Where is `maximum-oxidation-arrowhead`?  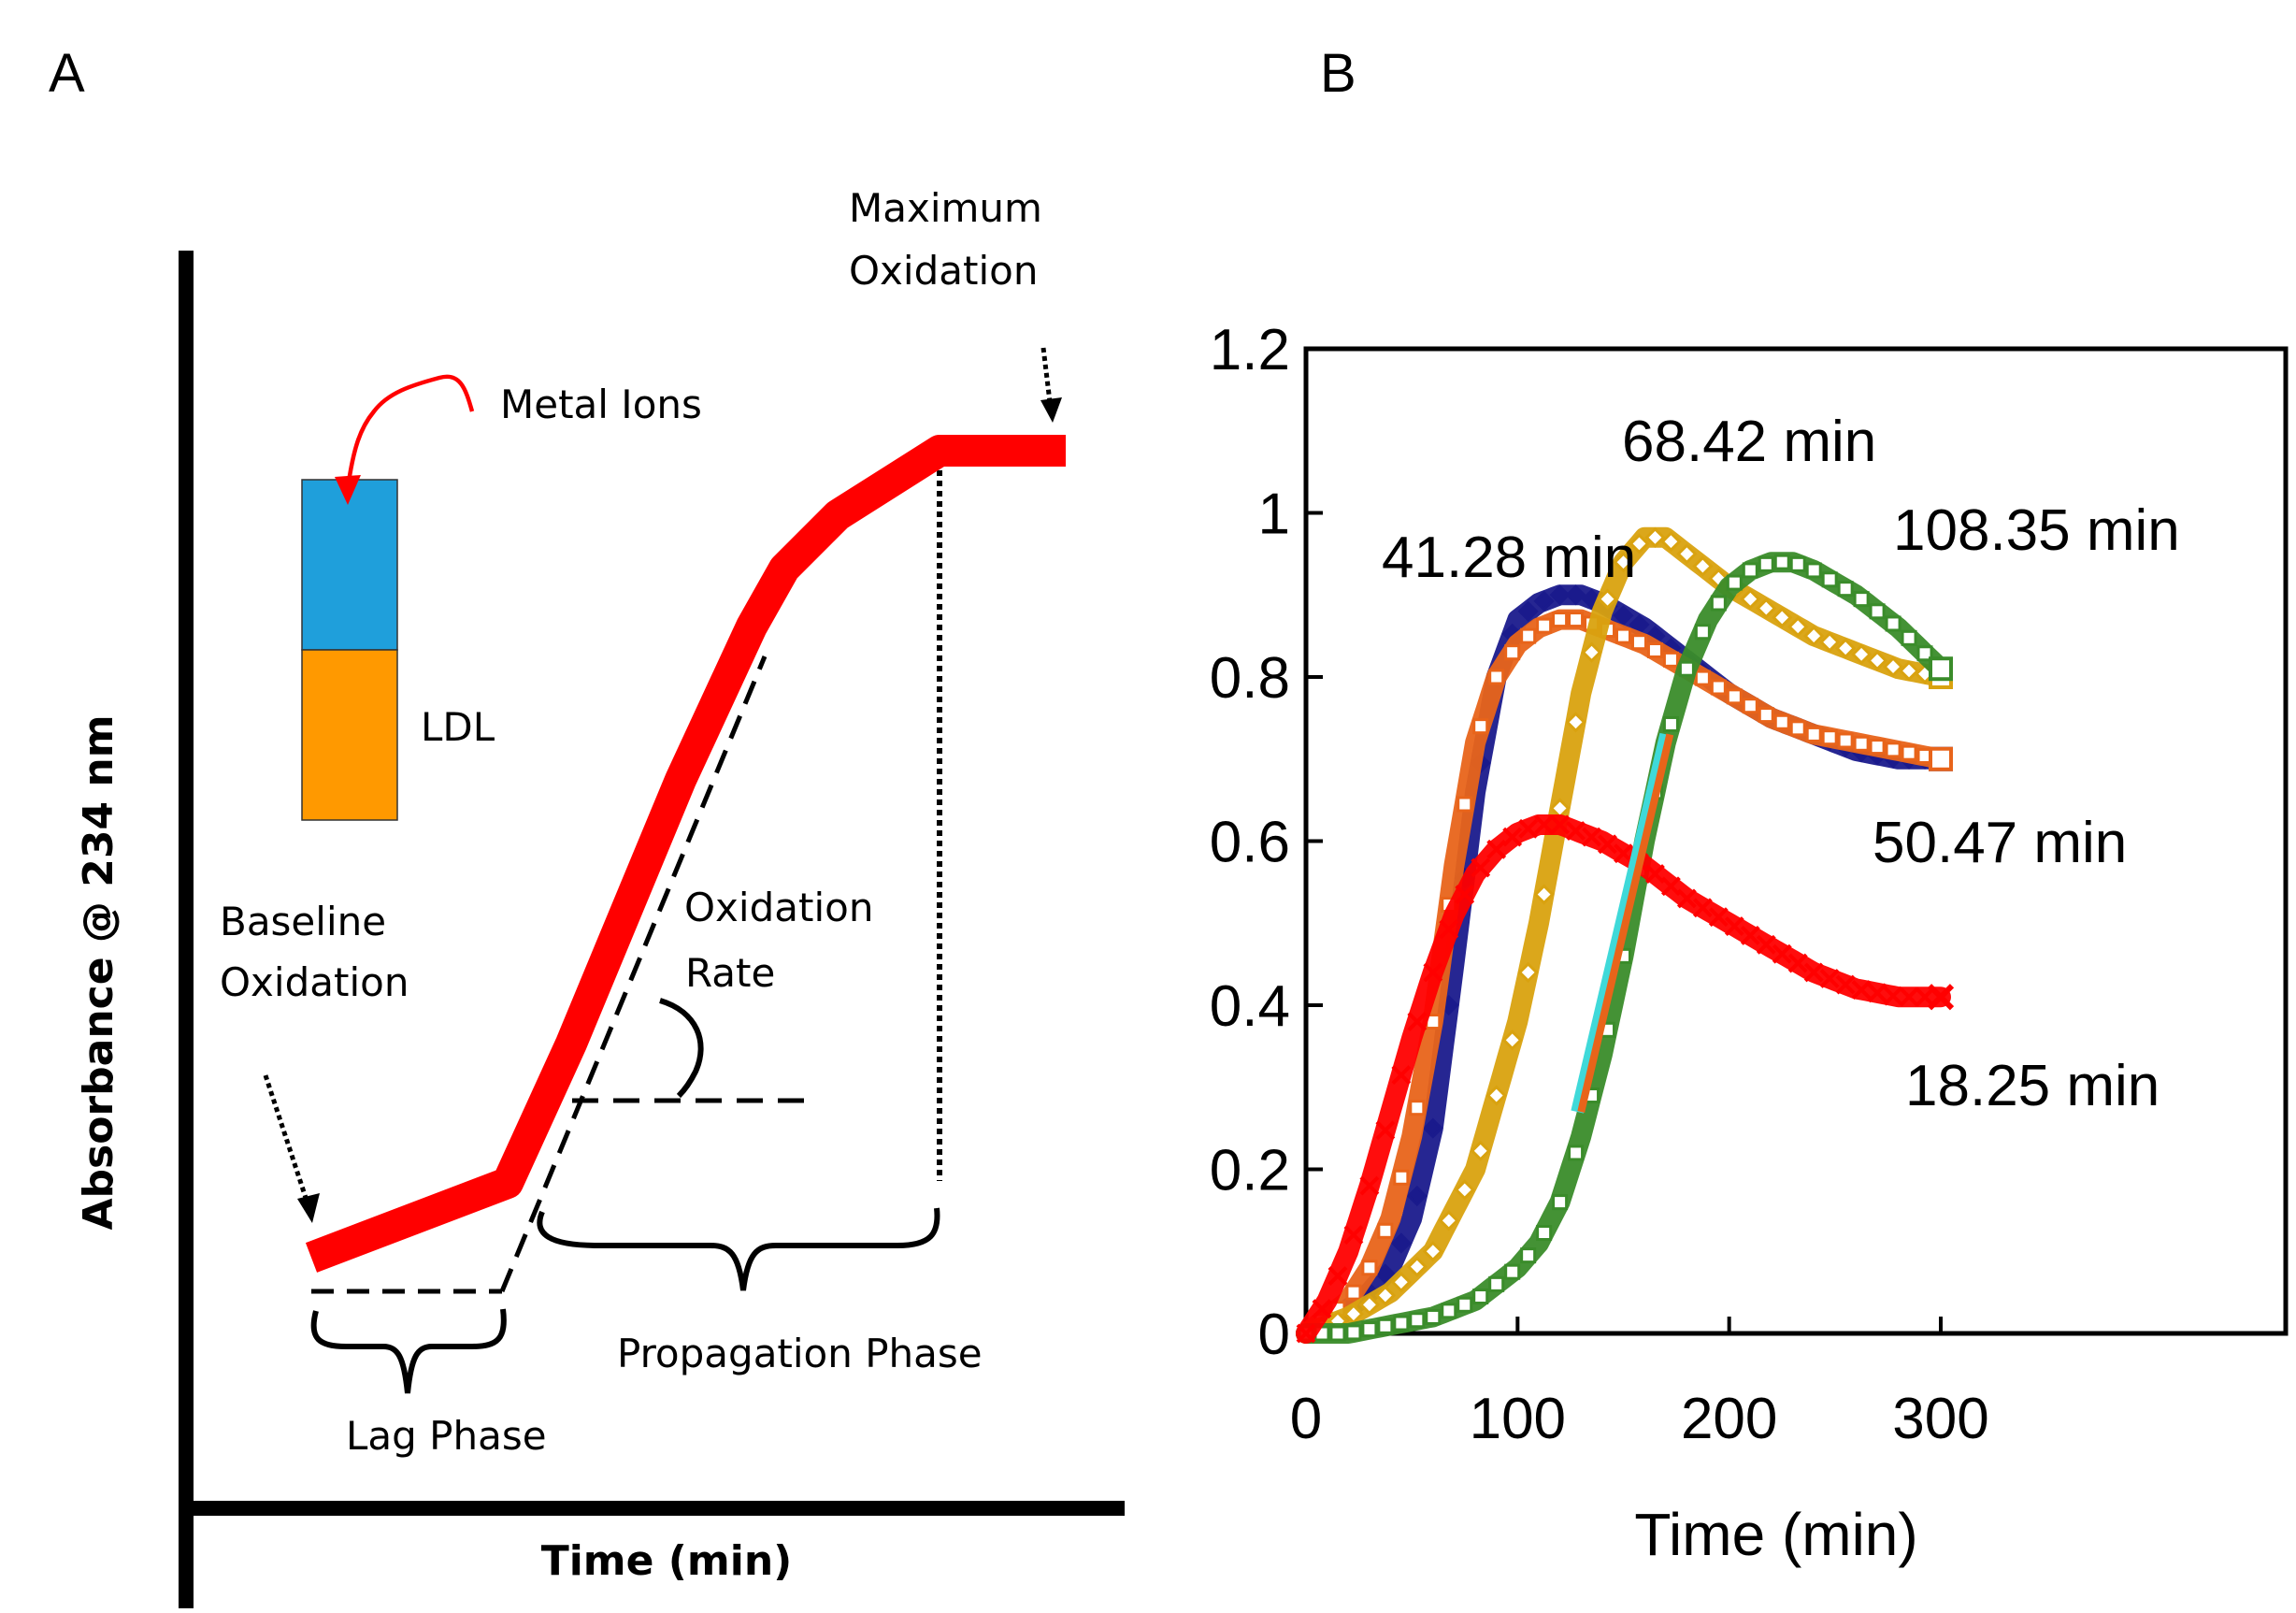
maximum-oxidation-arrowhead is located at coordinates (1051, 410).